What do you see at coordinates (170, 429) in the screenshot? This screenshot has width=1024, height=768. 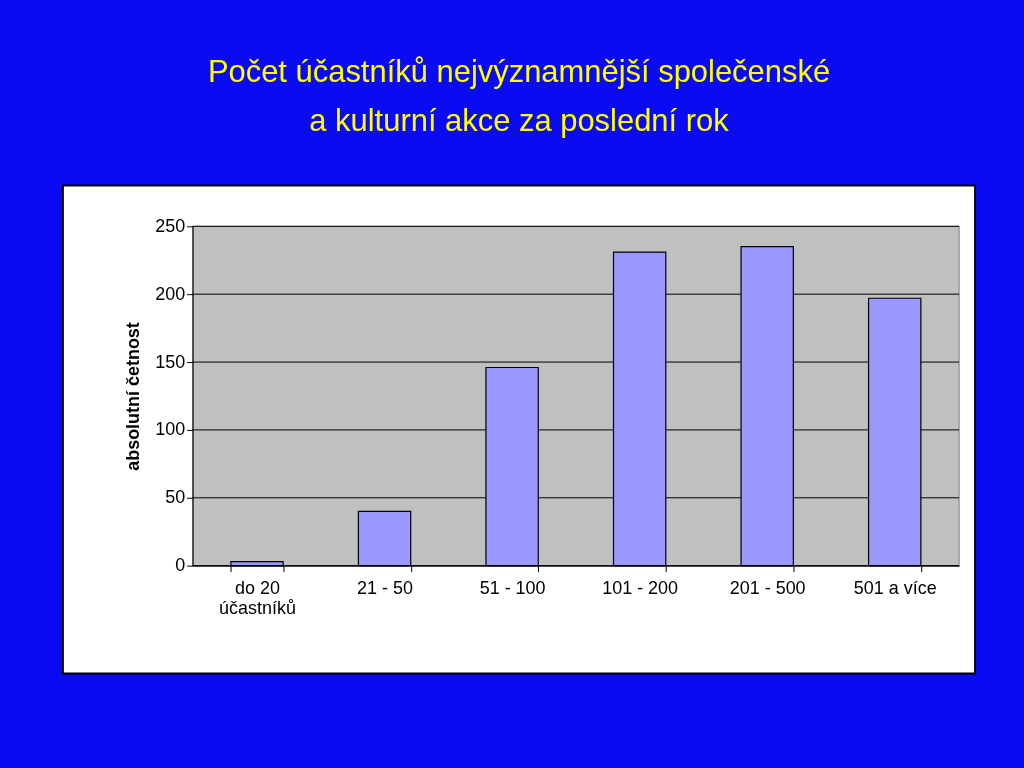 I see `y-tick-label: 100` at bounding box center [170, 429].